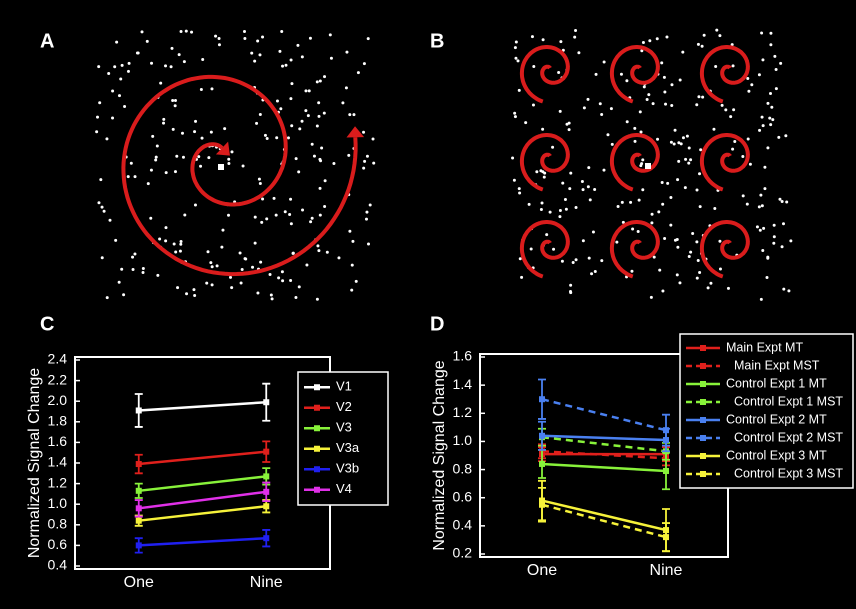 The height and width of the screenshot is (609, 856). I want to click on y-tick-label: 0.4, so click(58, 565).